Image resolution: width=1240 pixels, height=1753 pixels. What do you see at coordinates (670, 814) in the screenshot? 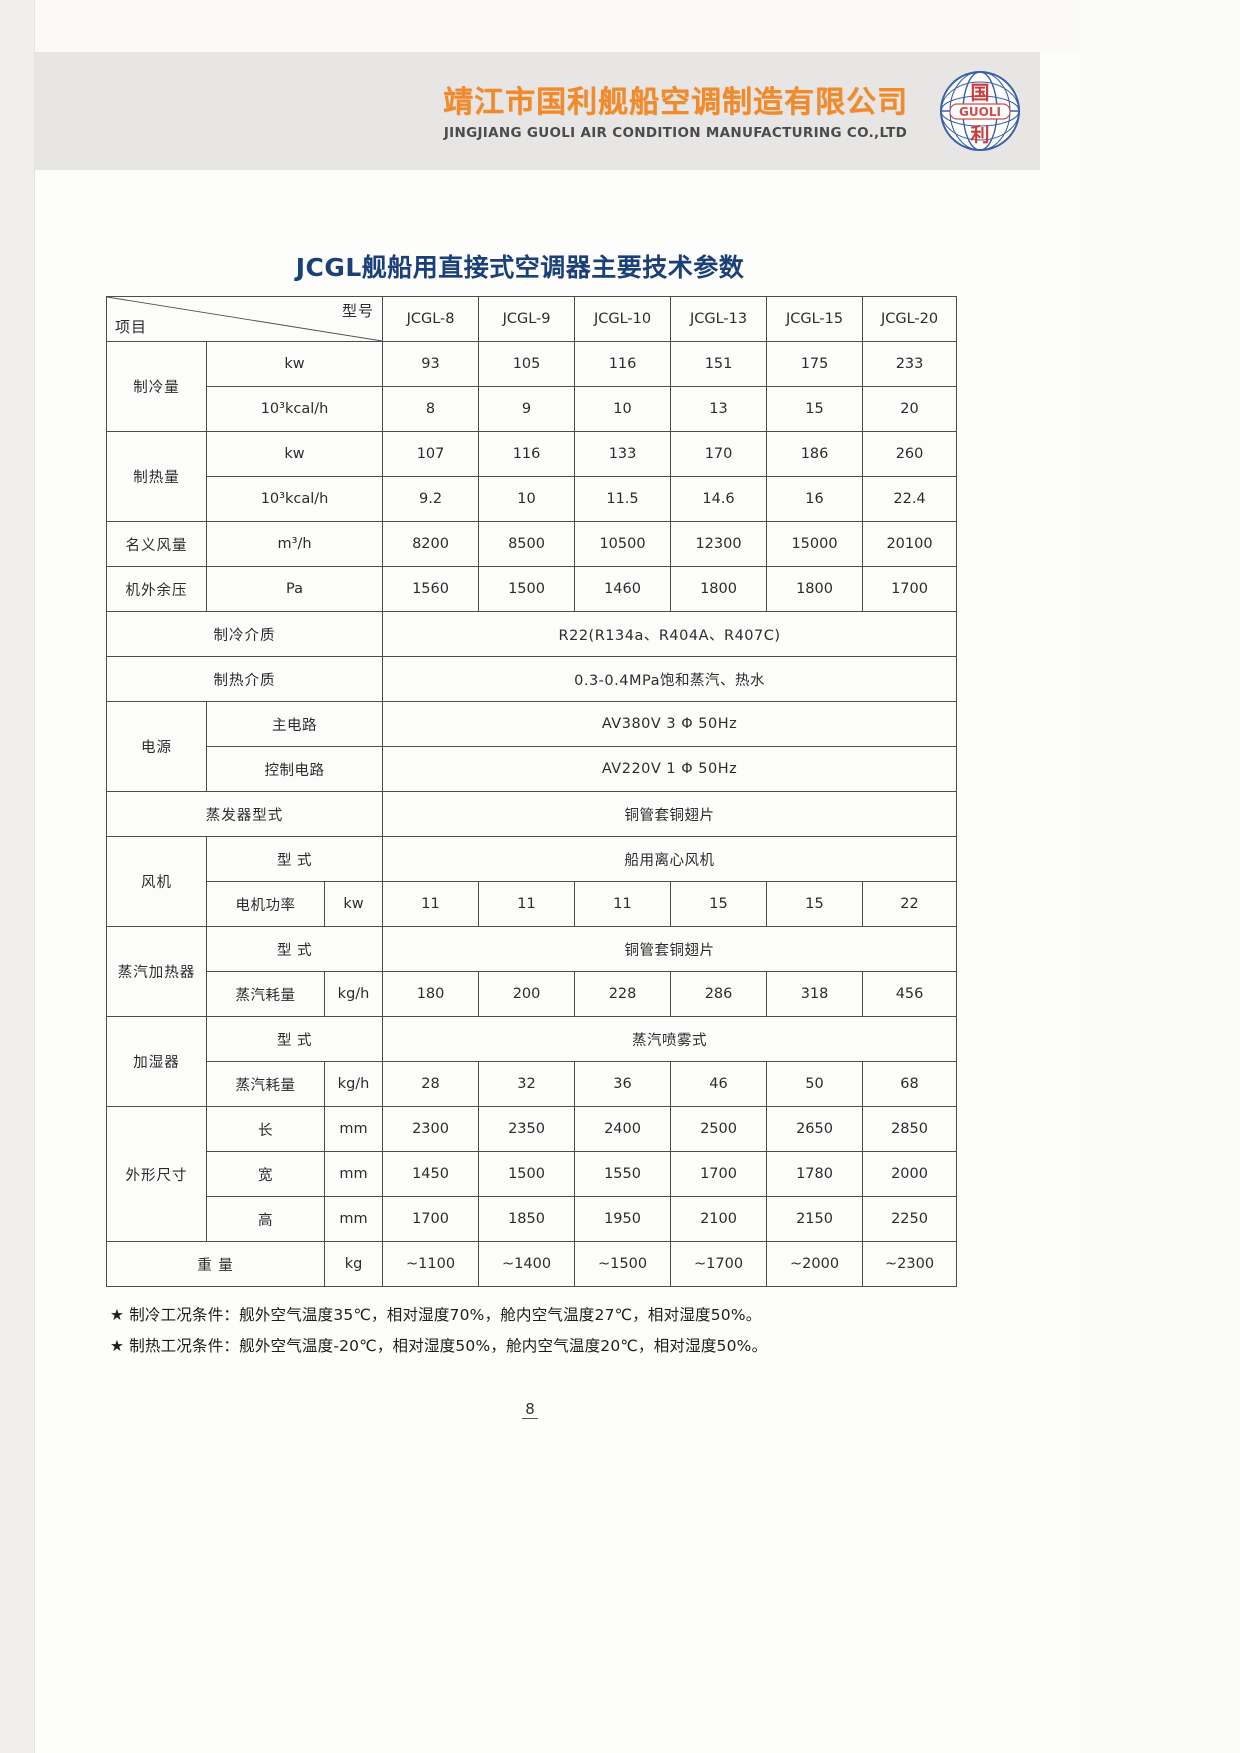
I see `value-evaporator-type: 铜管套铜翅片` at bounding box center [670, 814].